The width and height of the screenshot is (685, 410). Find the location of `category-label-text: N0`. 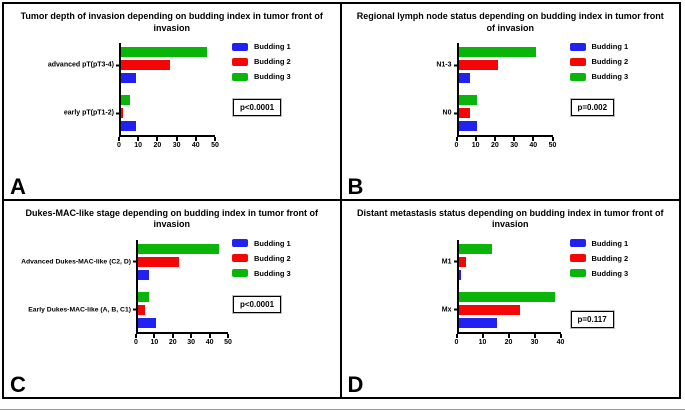

category-label-text: N0 is located at coordinates (447, 113).